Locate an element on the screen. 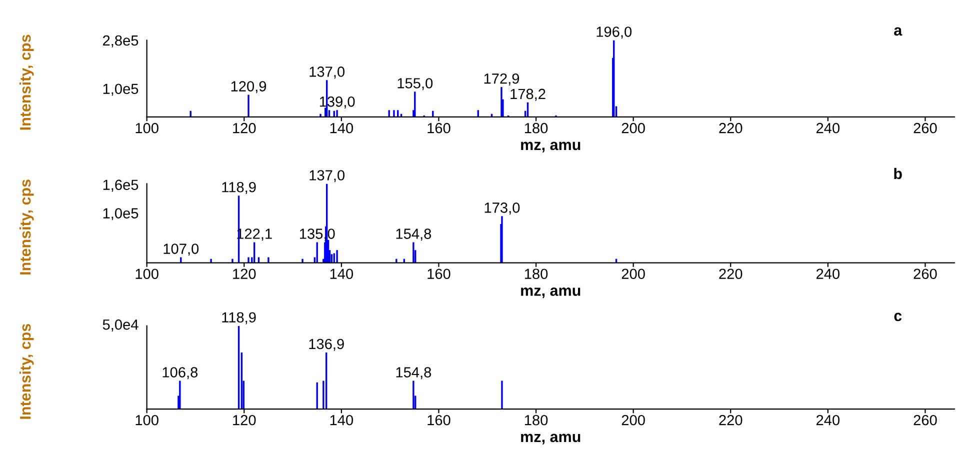  text: a is located at coordinates (898, 31).